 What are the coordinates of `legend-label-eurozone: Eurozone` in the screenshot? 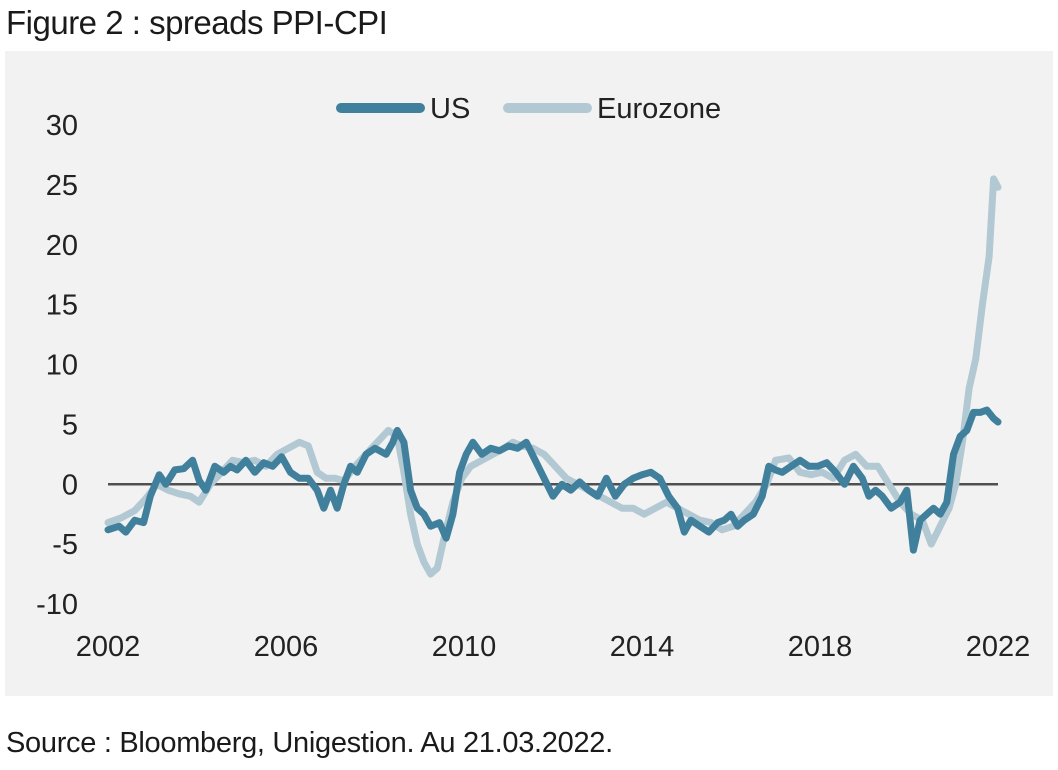 It's located at (659, 109).